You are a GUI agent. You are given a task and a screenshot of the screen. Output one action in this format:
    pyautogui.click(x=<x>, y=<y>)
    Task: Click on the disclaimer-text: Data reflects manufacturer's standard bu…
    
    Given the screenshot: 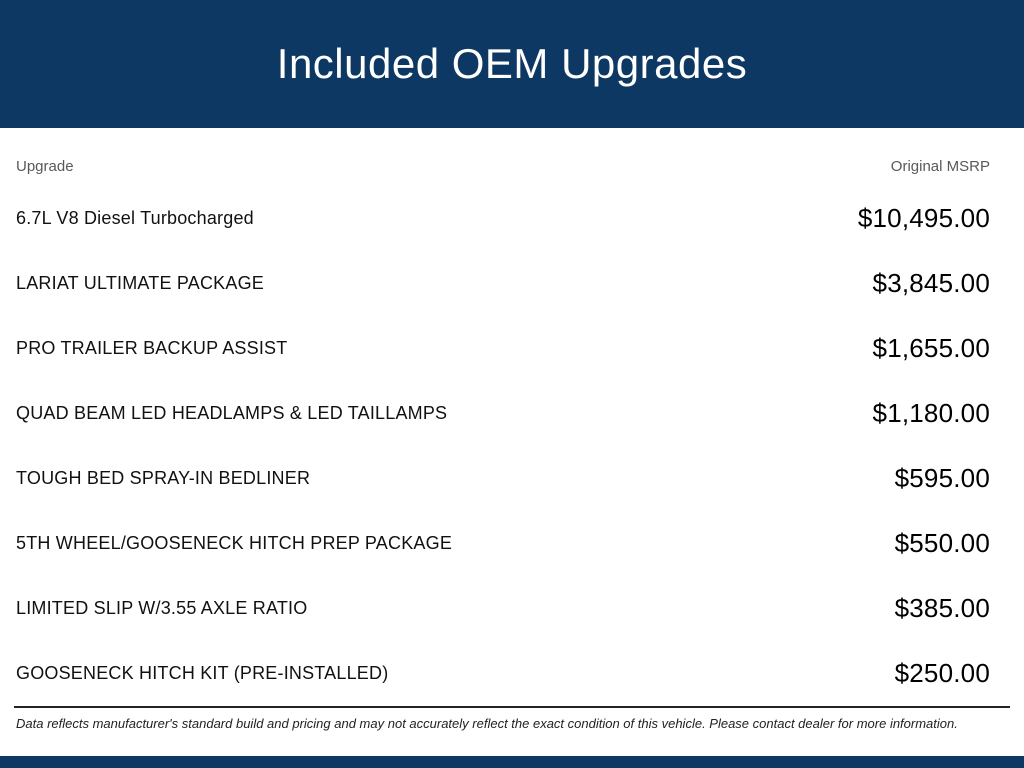 What is the action you would take?
    pyautogui.click(x=487, y=723)
    